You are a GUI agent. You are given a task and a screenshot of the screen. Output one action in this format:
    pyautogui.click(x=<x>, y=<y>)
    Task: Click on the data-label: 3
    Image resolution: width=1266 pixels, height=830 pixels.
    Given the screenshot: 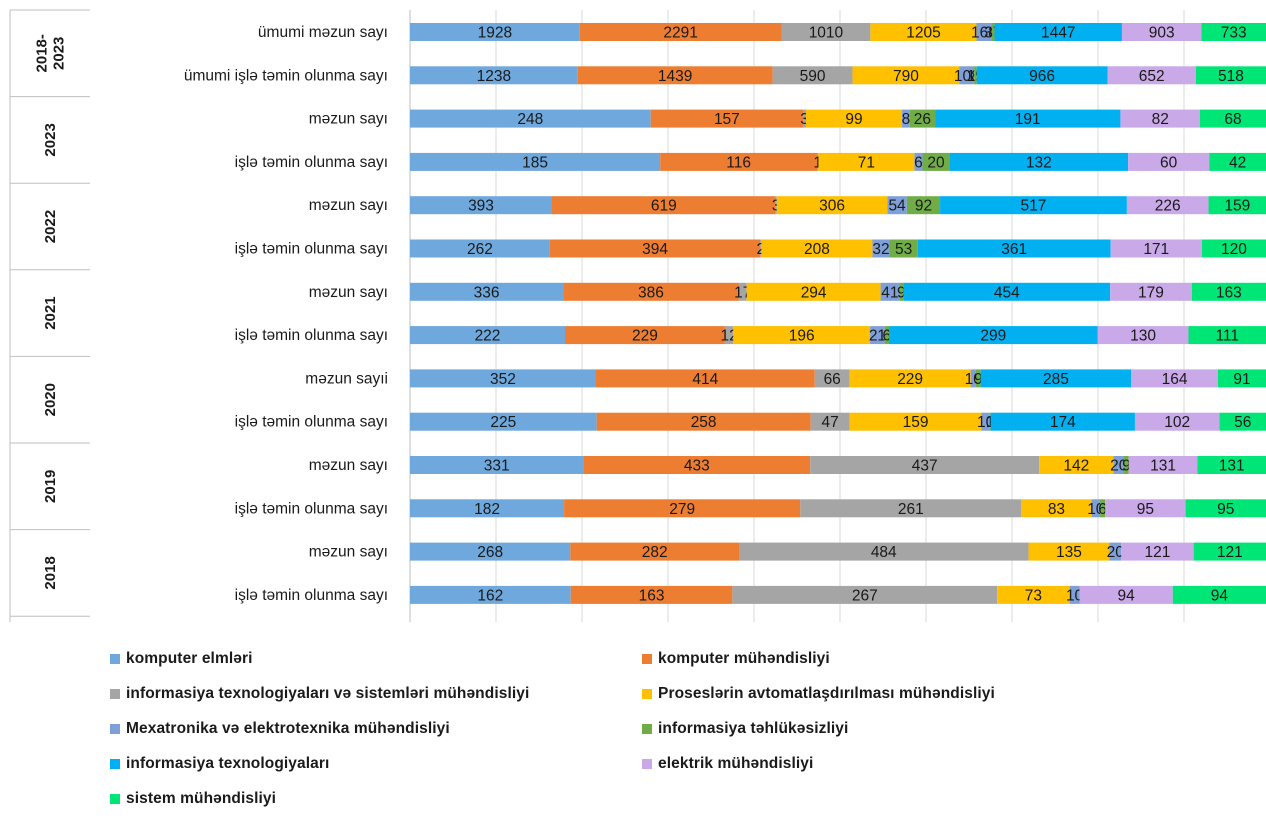 What is the action you would take?
    pyautogui.click(x=804, y=119)
    